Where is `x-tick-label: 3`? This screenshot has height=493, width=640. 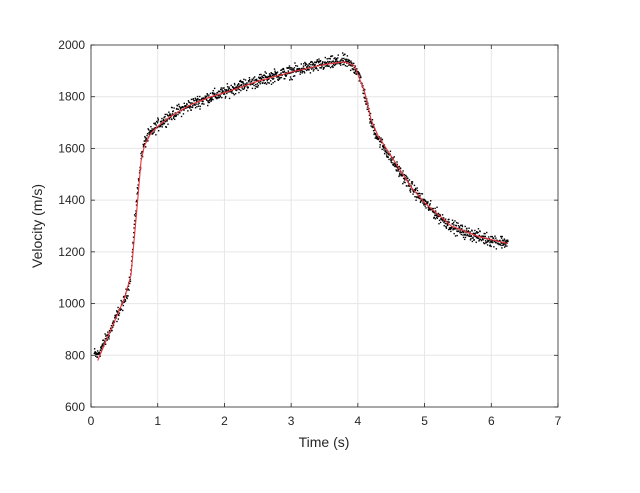 x-tick-label: 3 is located at coordinates (291, 421).